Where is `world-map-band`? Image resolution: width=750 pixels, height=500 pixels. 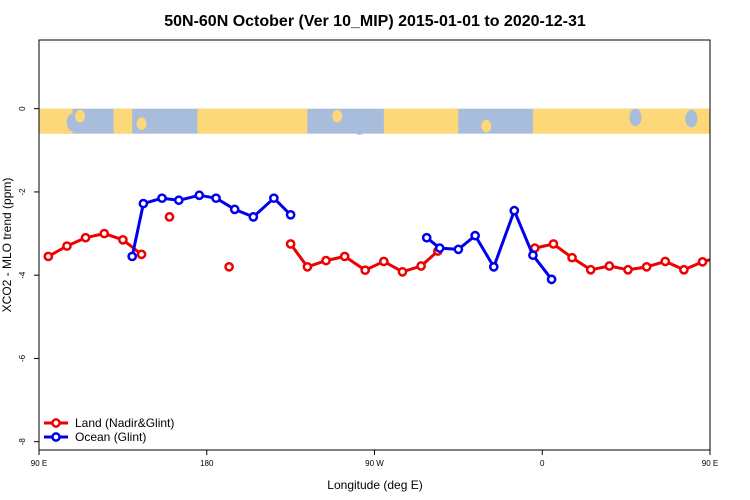
world-map-band is located at coordinates (374, 121).